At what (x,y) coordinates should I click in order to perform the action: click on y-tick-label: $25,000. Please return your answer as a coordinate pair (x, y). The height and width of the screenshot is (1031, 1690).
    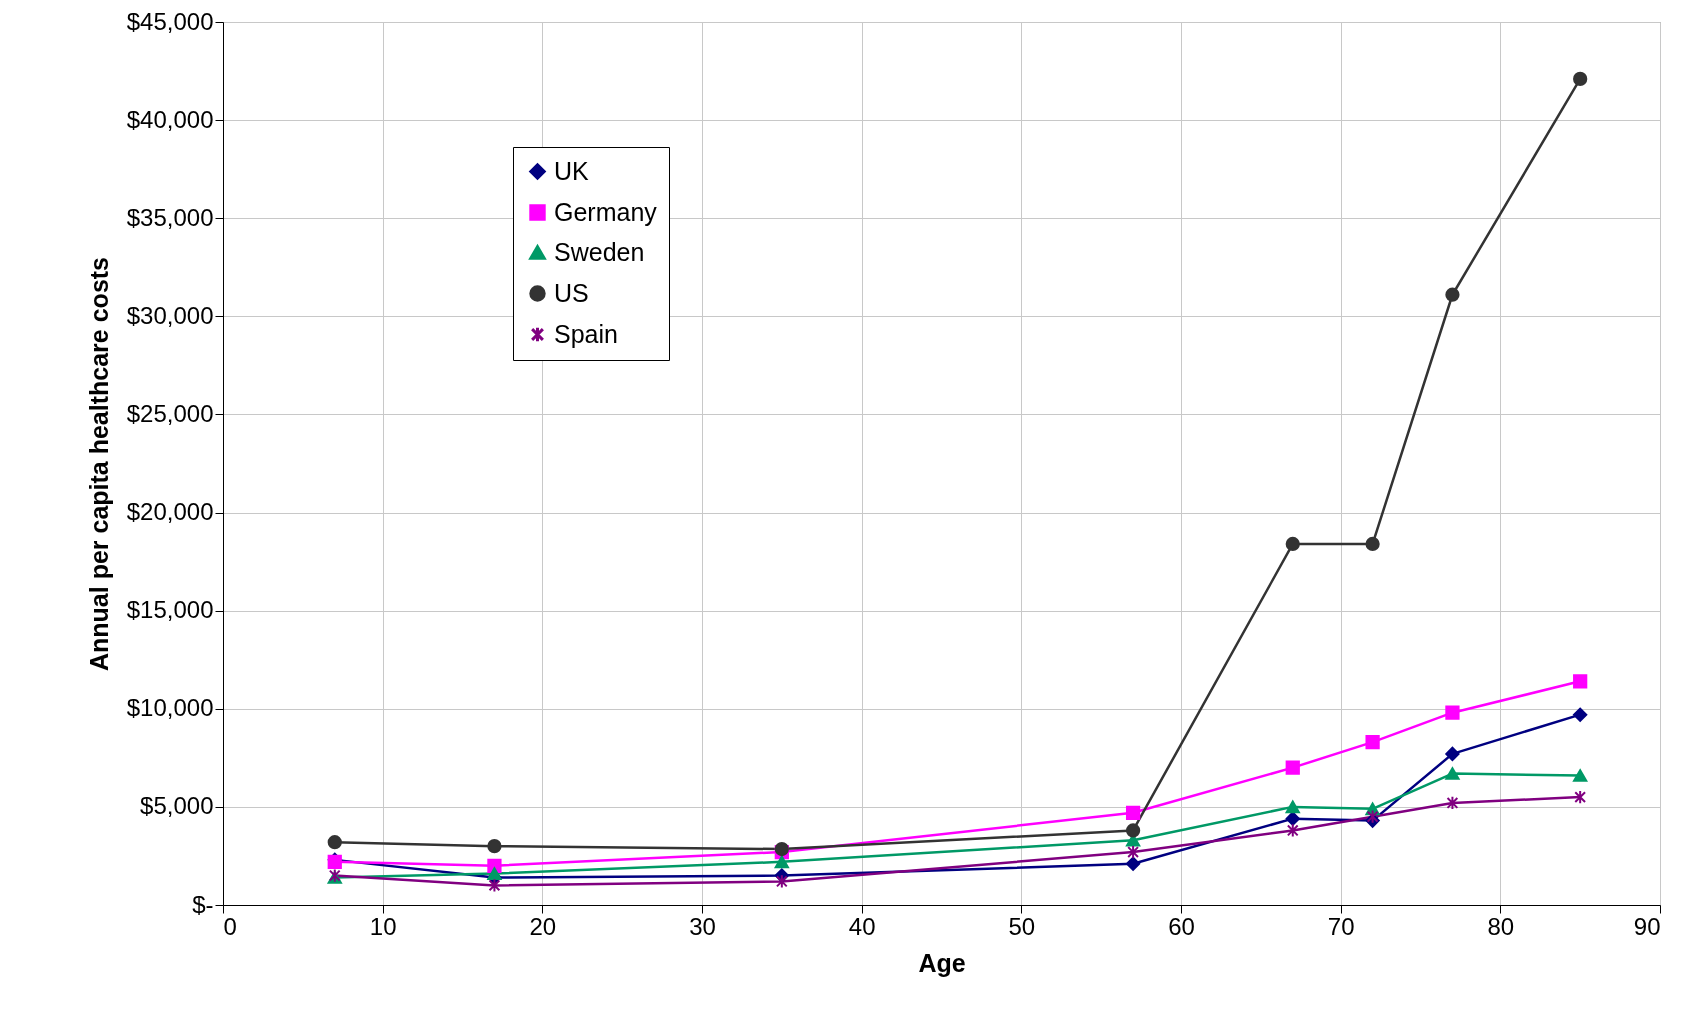
    Looking at the image, I should click on (170, 413).